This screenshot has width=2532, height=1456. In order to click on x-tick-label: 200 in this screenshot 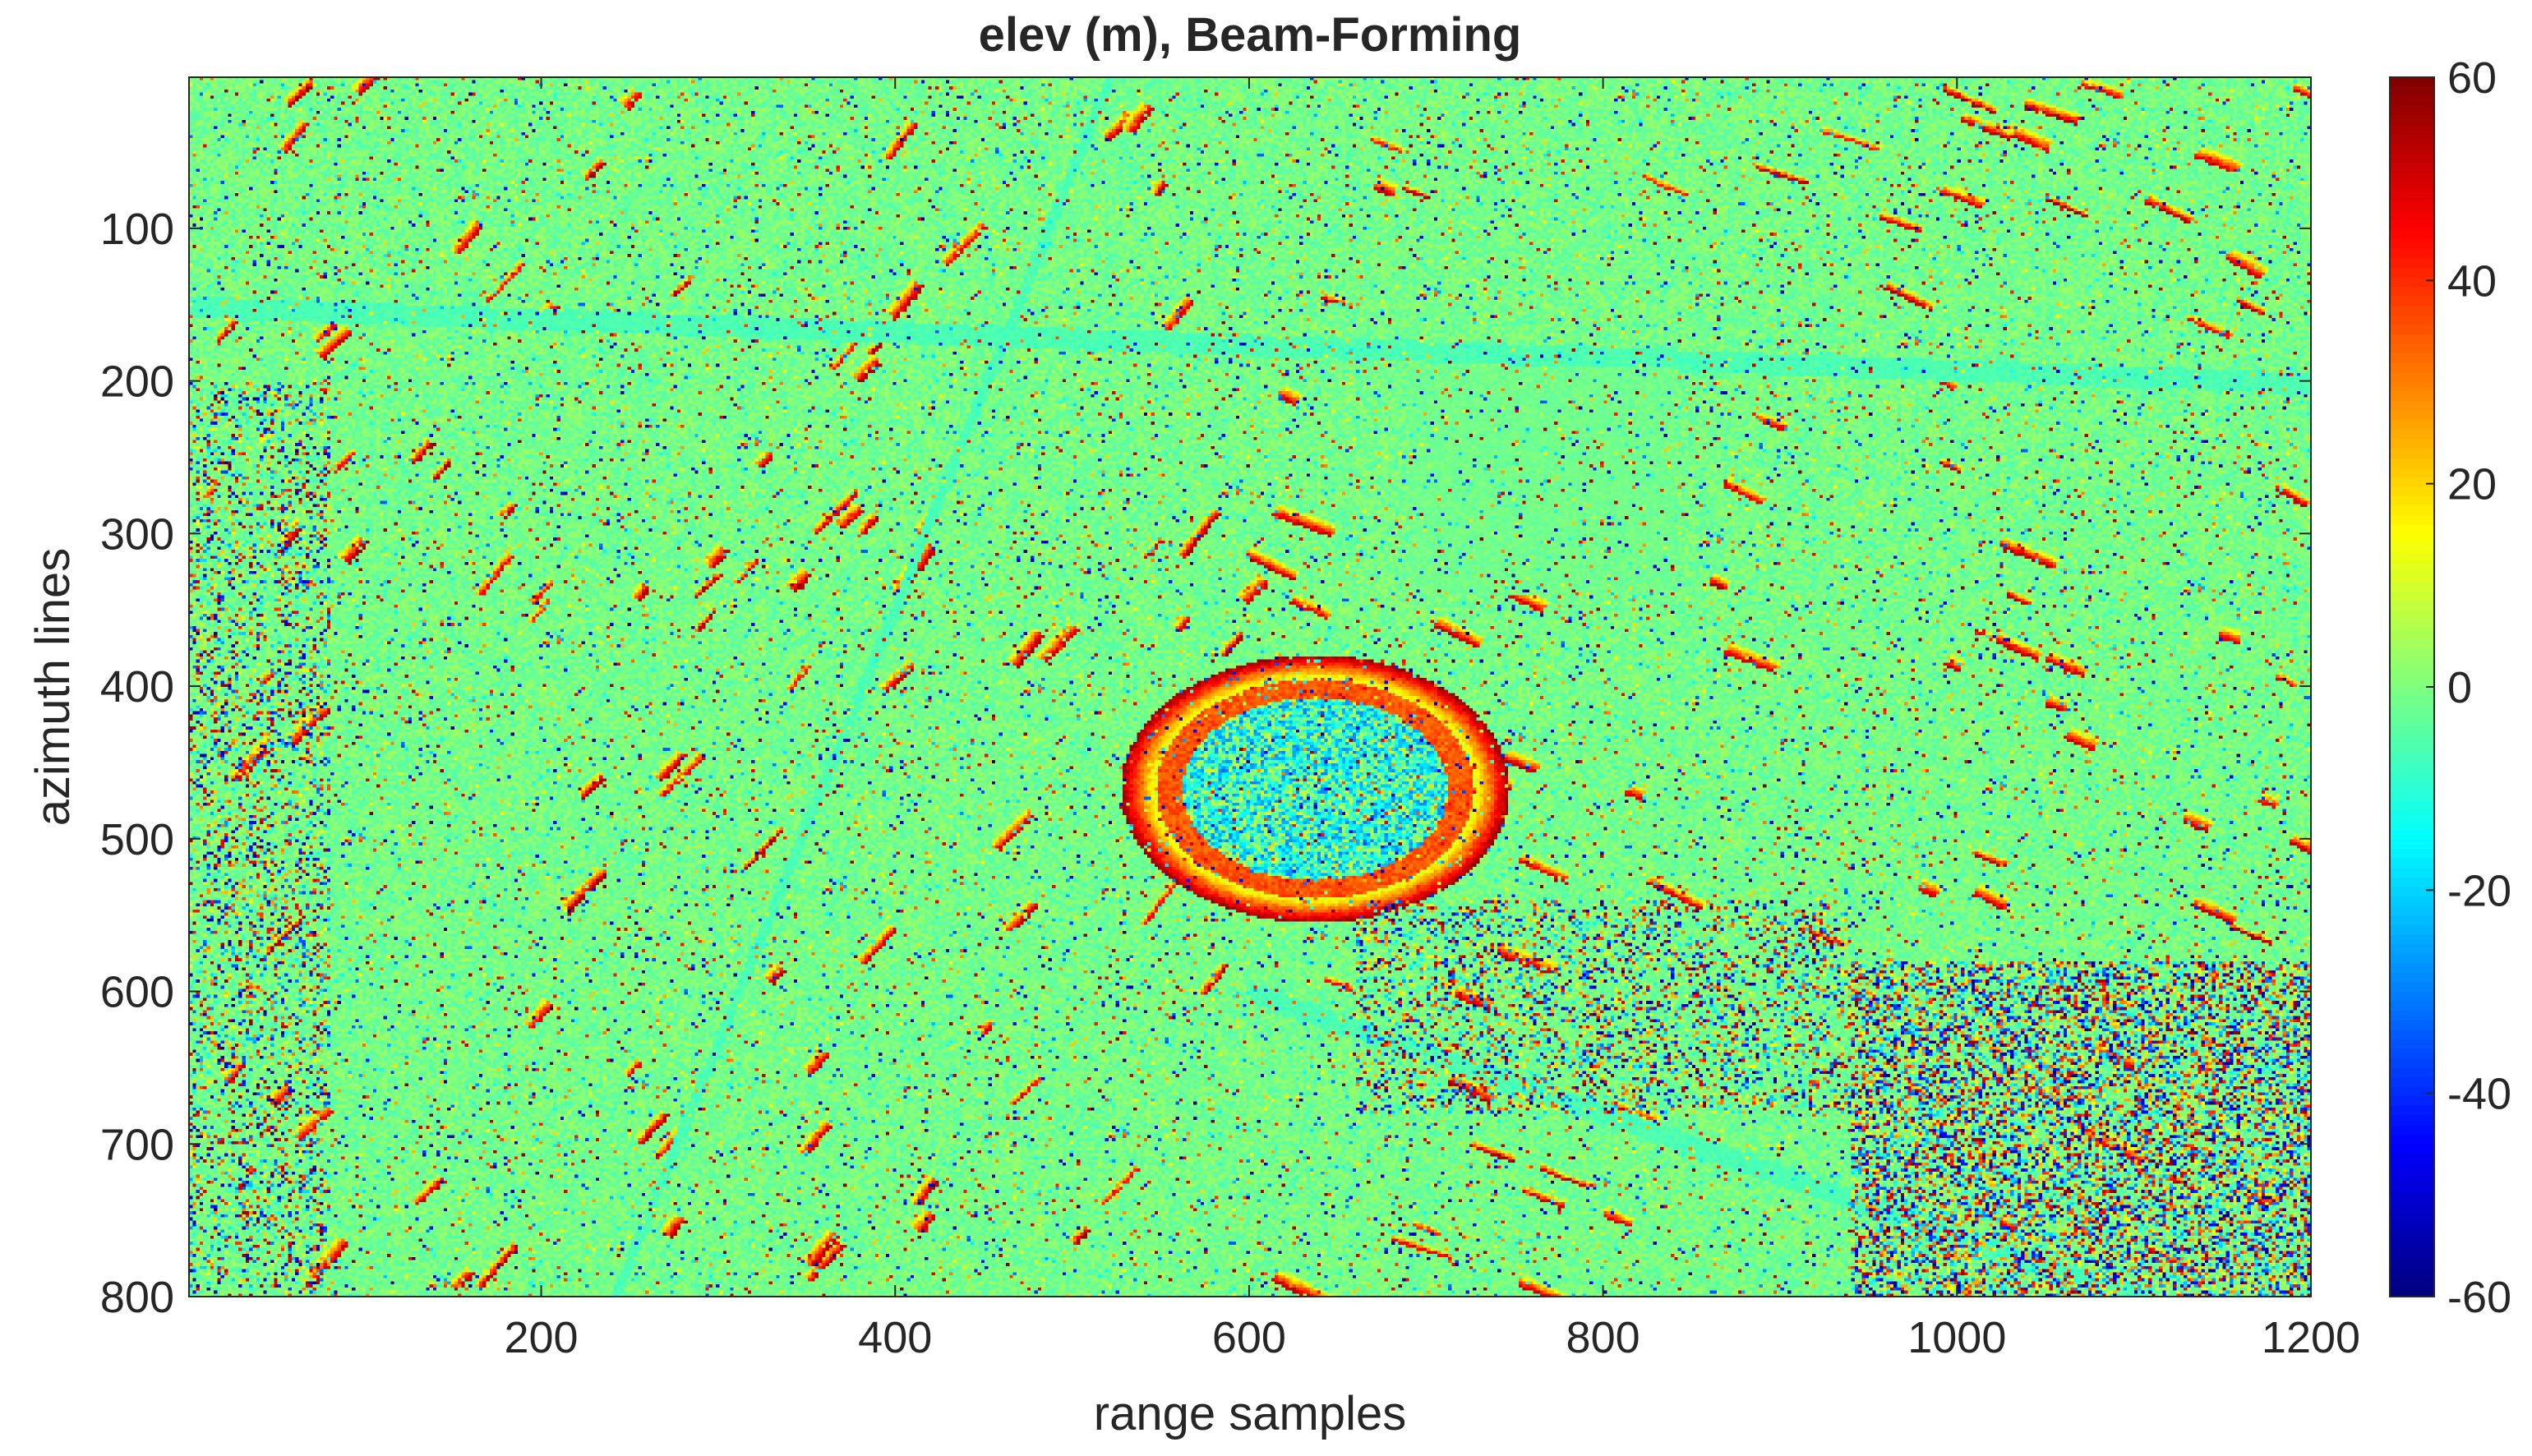, I will do `click(541, 1337)`.